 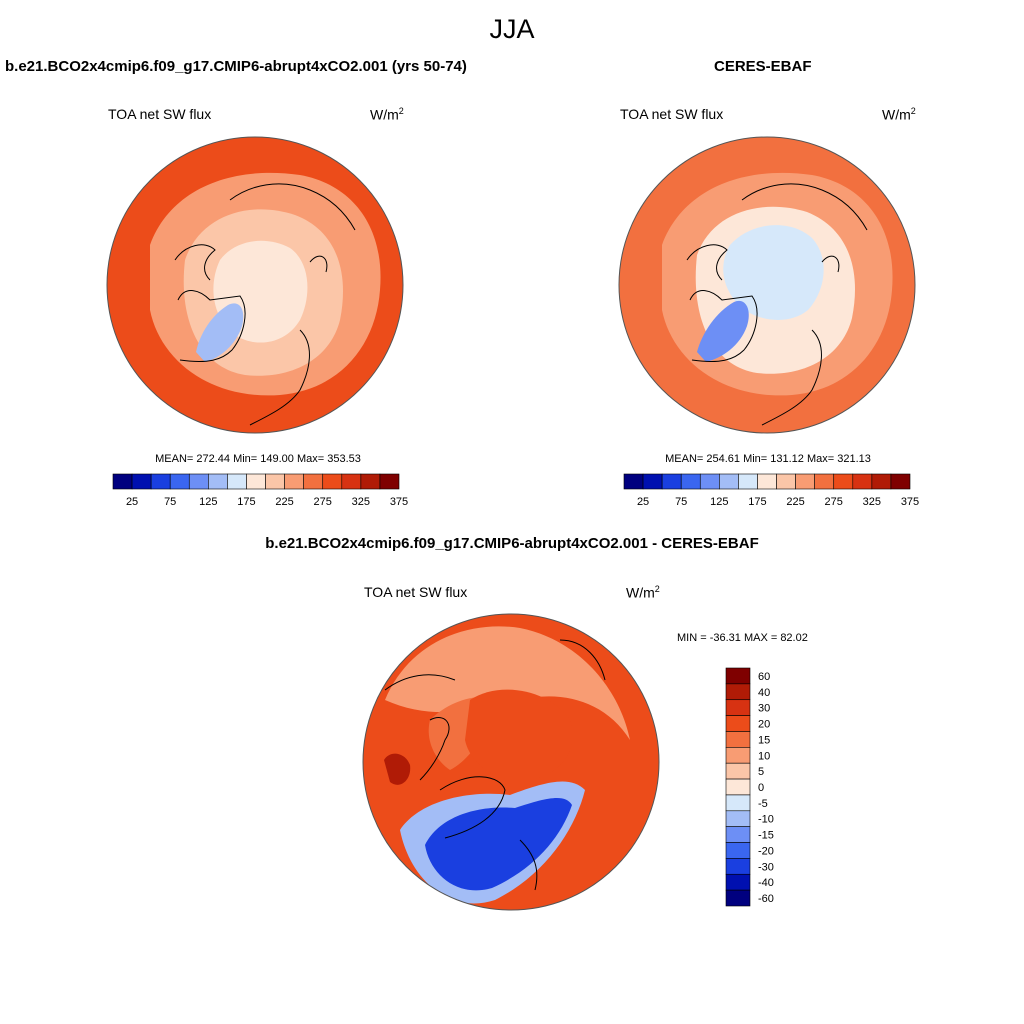 What do you see at coordinates (766, 836) in the screenshot?
I see `colorbar-tick-label: -15` at bounding box center [766, 836].